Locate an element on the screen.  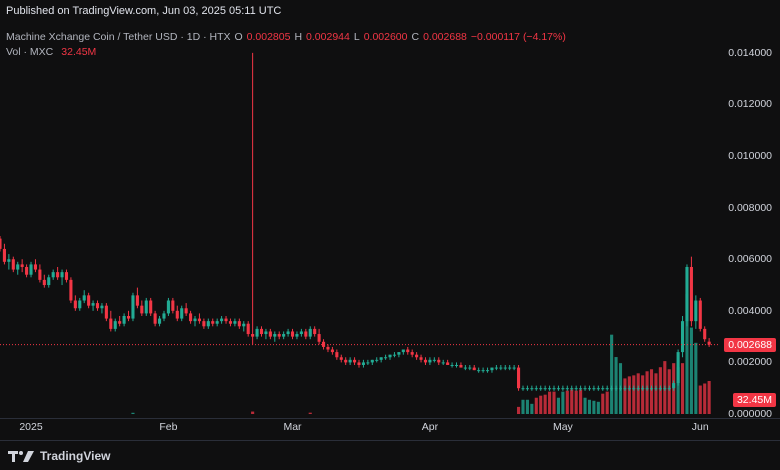
price-tick: 0.012000 is located at coordinates (750, 104).